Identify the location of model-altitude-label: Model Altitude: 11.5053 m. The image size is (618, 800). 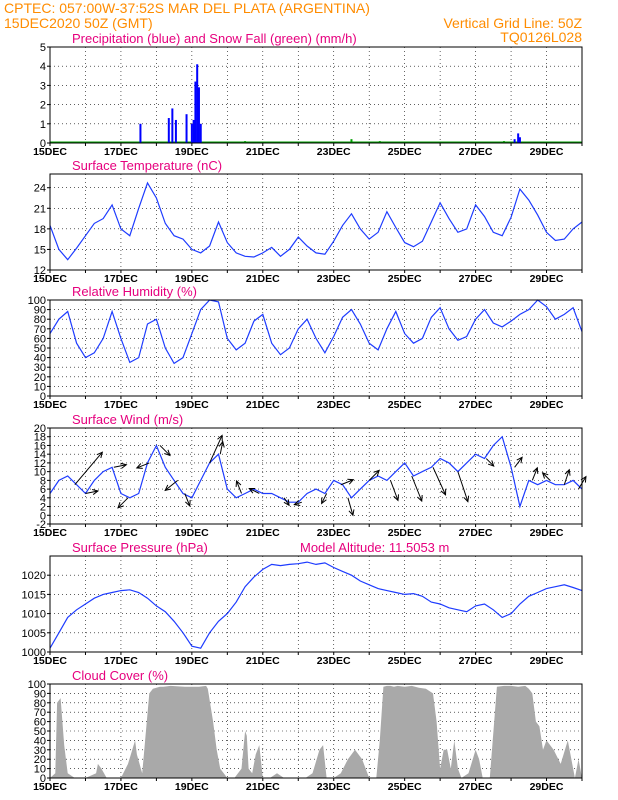
(374, 547).